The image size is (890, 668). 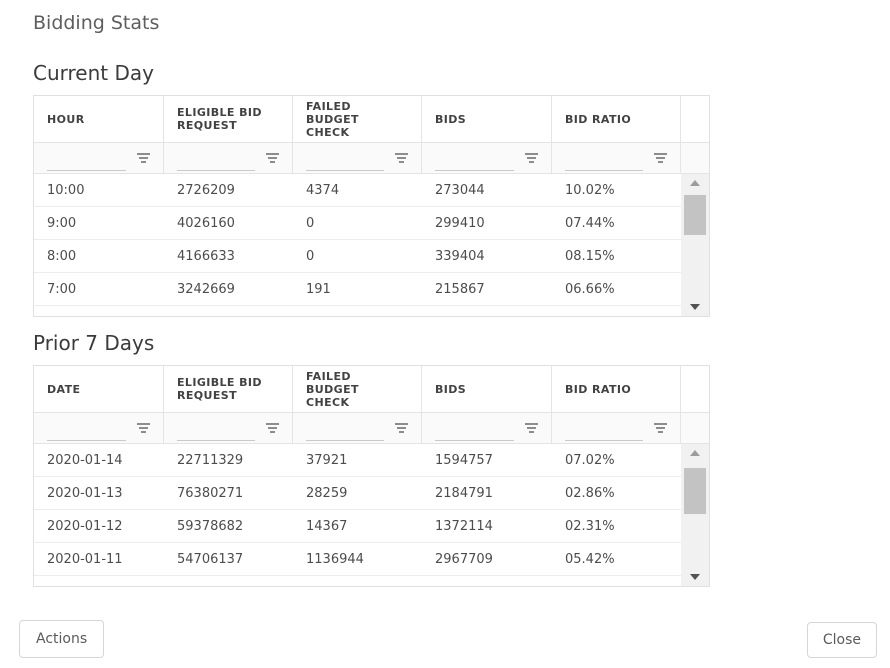 What do you see at coordinates (94, 343) in the screenshot?
I see `section-title-prior-7-days: Prior 7 Days` at bounding box center [94, 343].